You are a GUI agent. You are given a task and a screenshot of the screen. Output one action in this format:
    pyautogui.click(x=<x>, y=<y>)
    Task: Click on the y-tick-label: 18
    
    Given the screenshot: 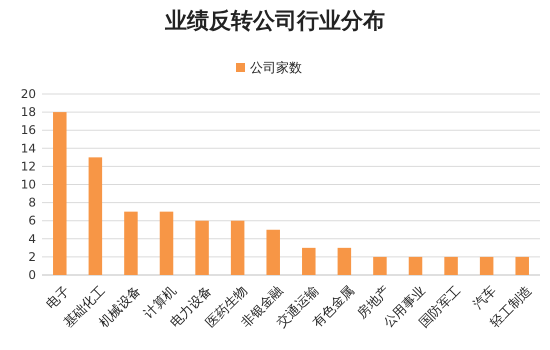 What is the action you would take?
    pyautogui.click(x=28, y=112)
    